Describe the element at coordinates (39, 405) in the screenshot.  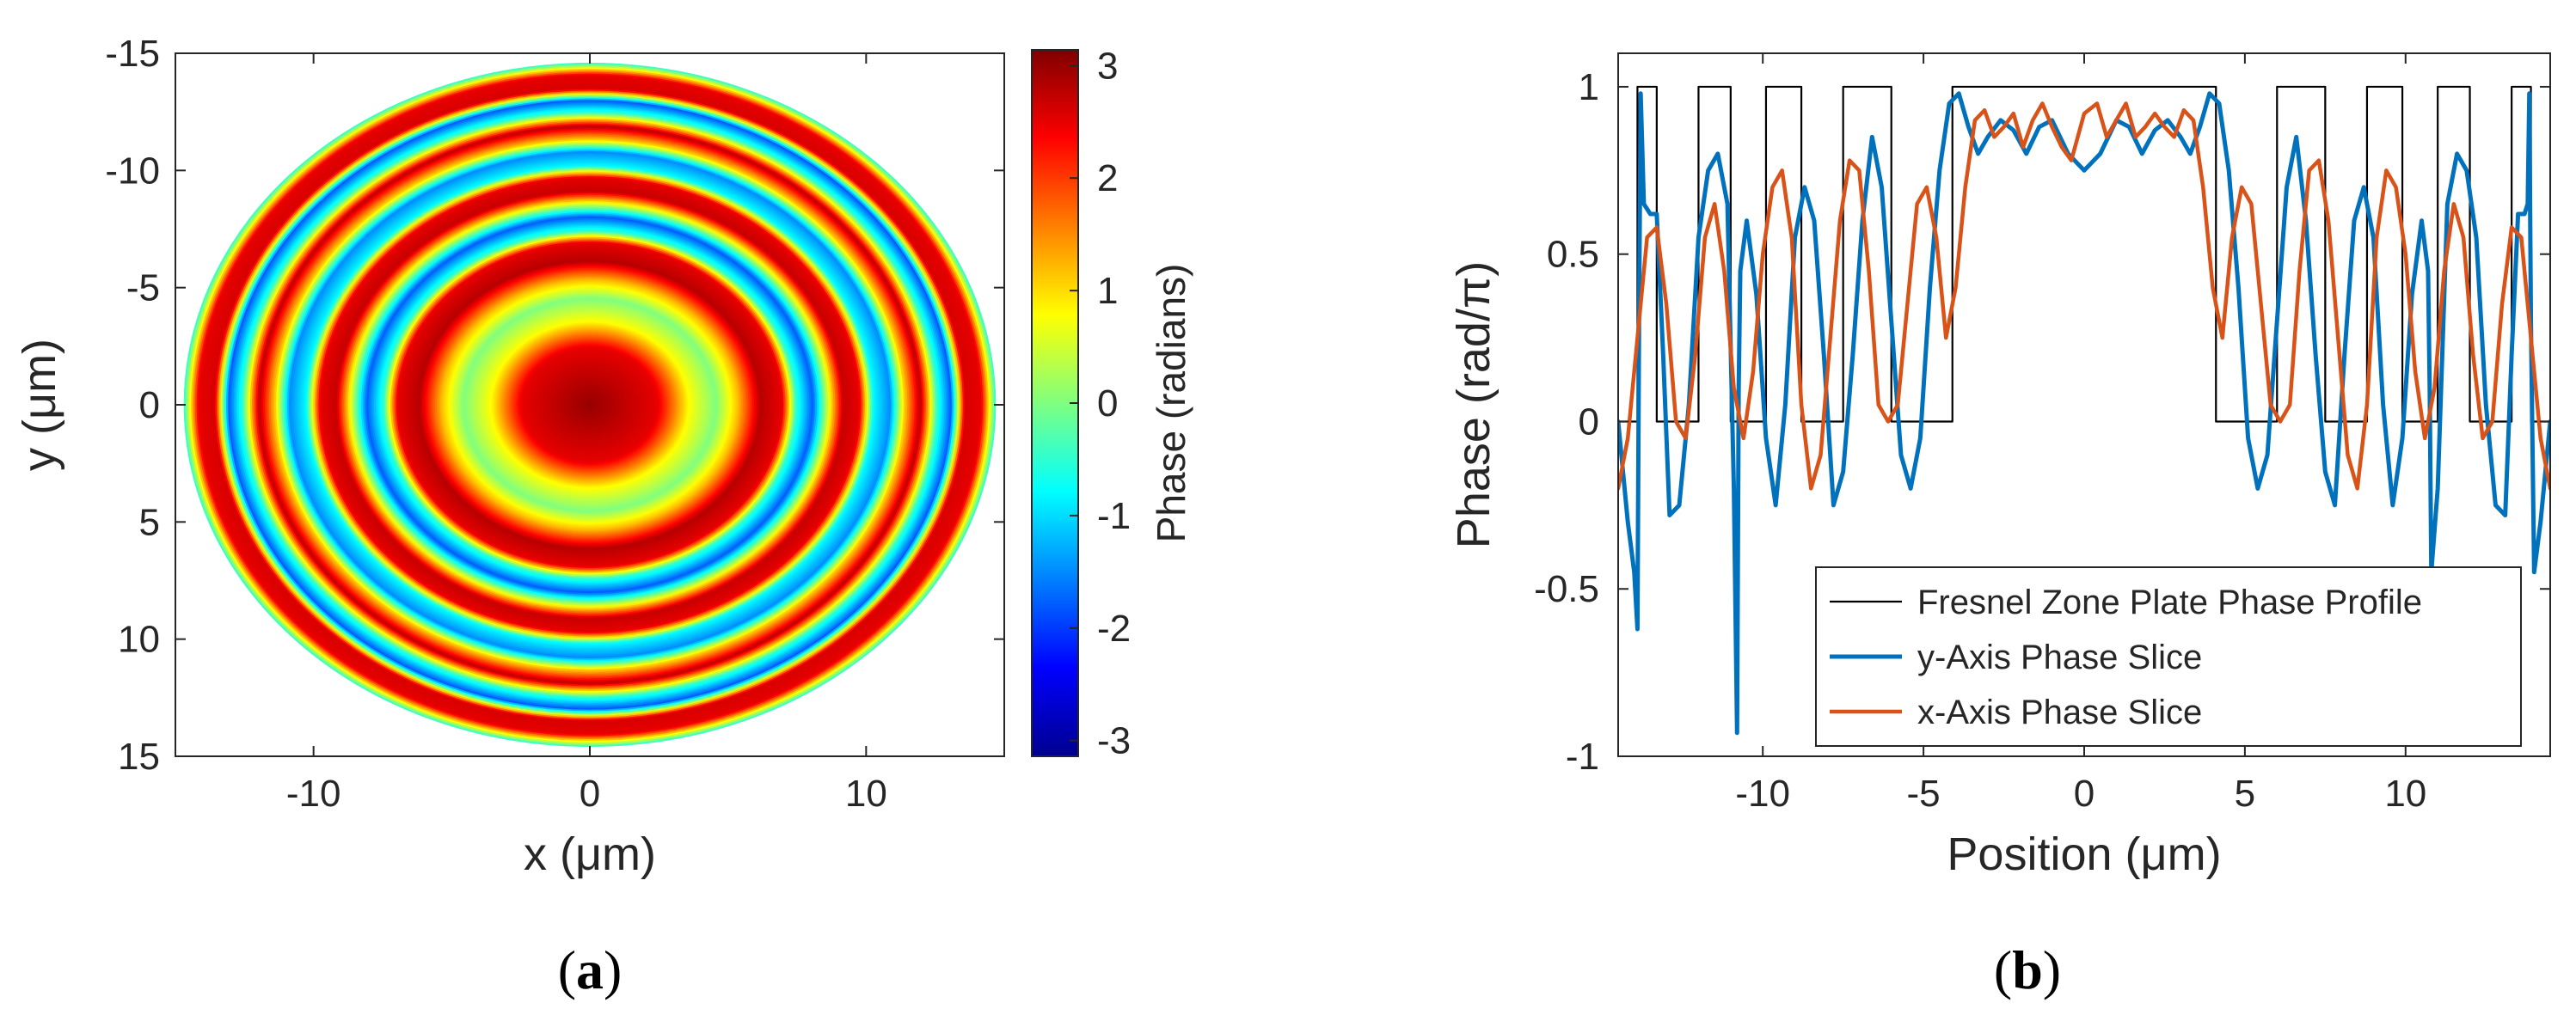
I see `phase-map-y-axis-label: y (μm)` at that location.